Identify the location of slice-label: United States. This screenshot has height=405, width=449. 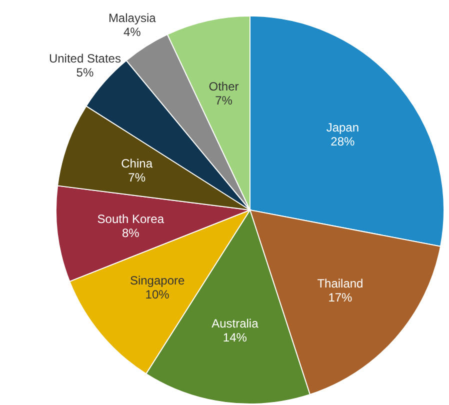
(84, 59).